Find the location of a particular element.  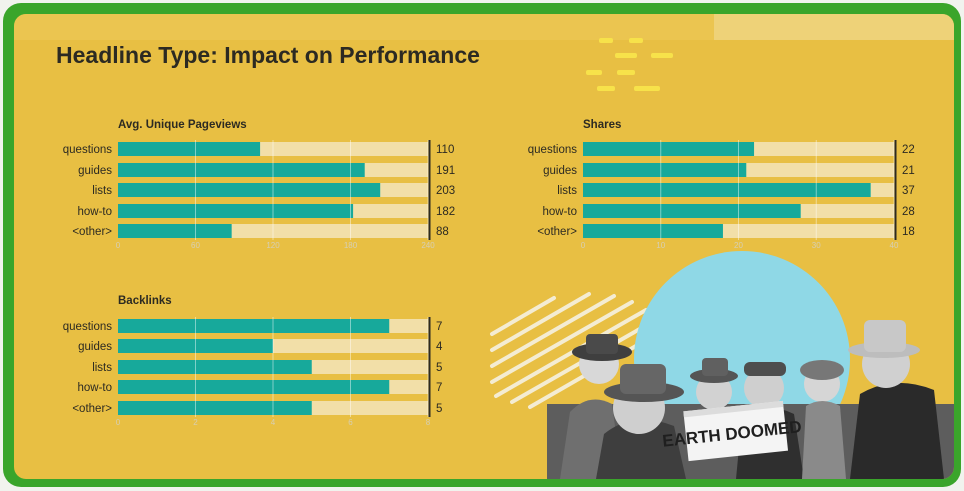

tick-label: 30 is located at coordinates (816, 245).